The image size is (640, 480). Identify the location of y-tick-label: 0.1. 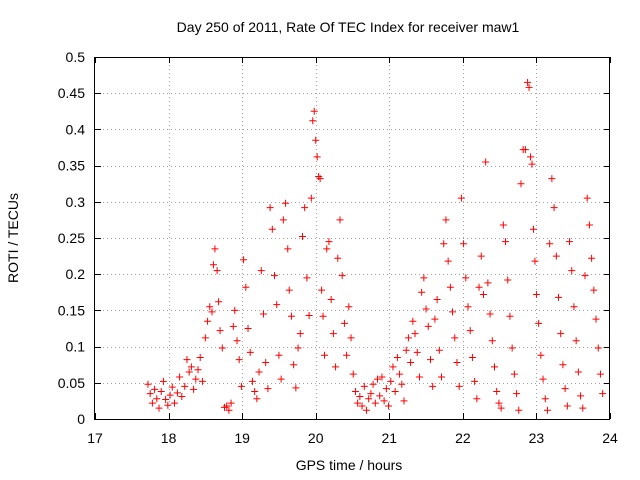
(76, 347).